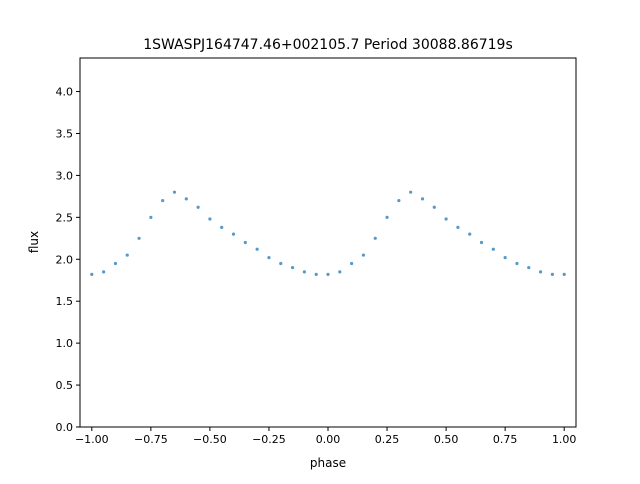 The image size is (640, 484). What do you see at coordinates (328, 233) in the screenshot?
I see `data-points` at bounding box center [328, 233].